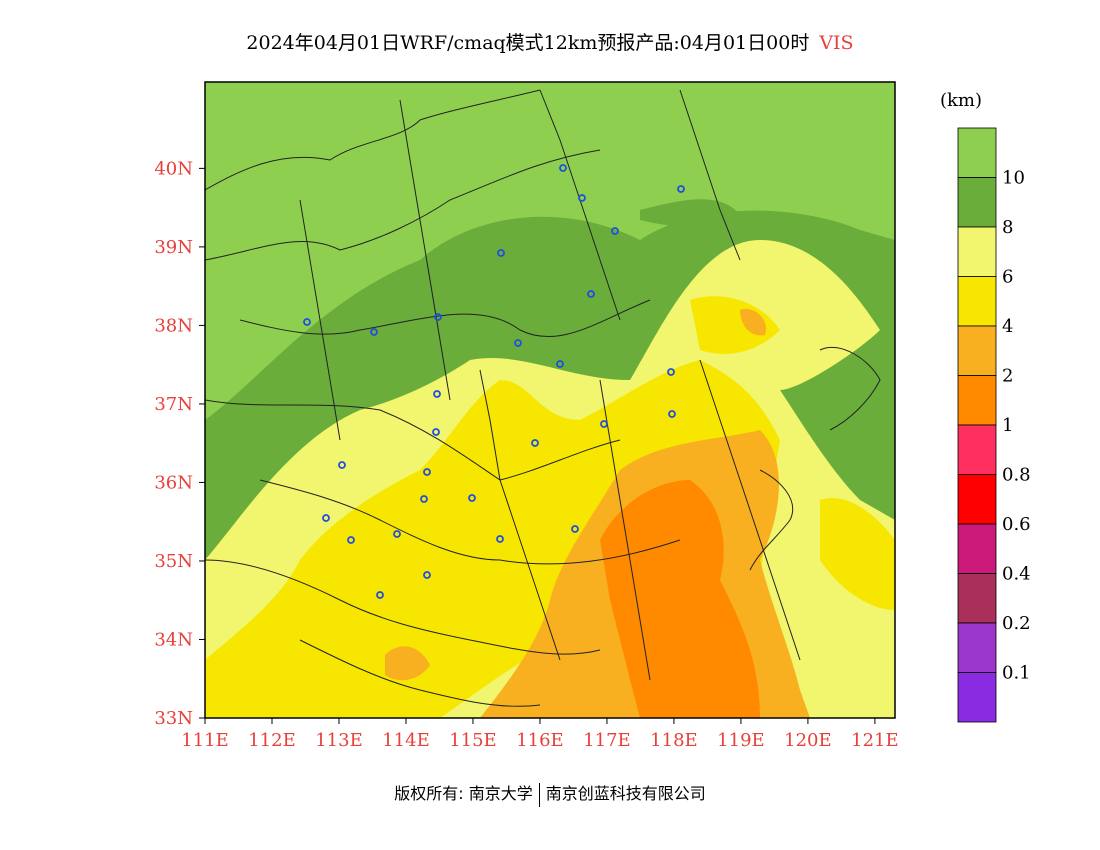  I want to click on lat-label: 38N, so click(173, 325).